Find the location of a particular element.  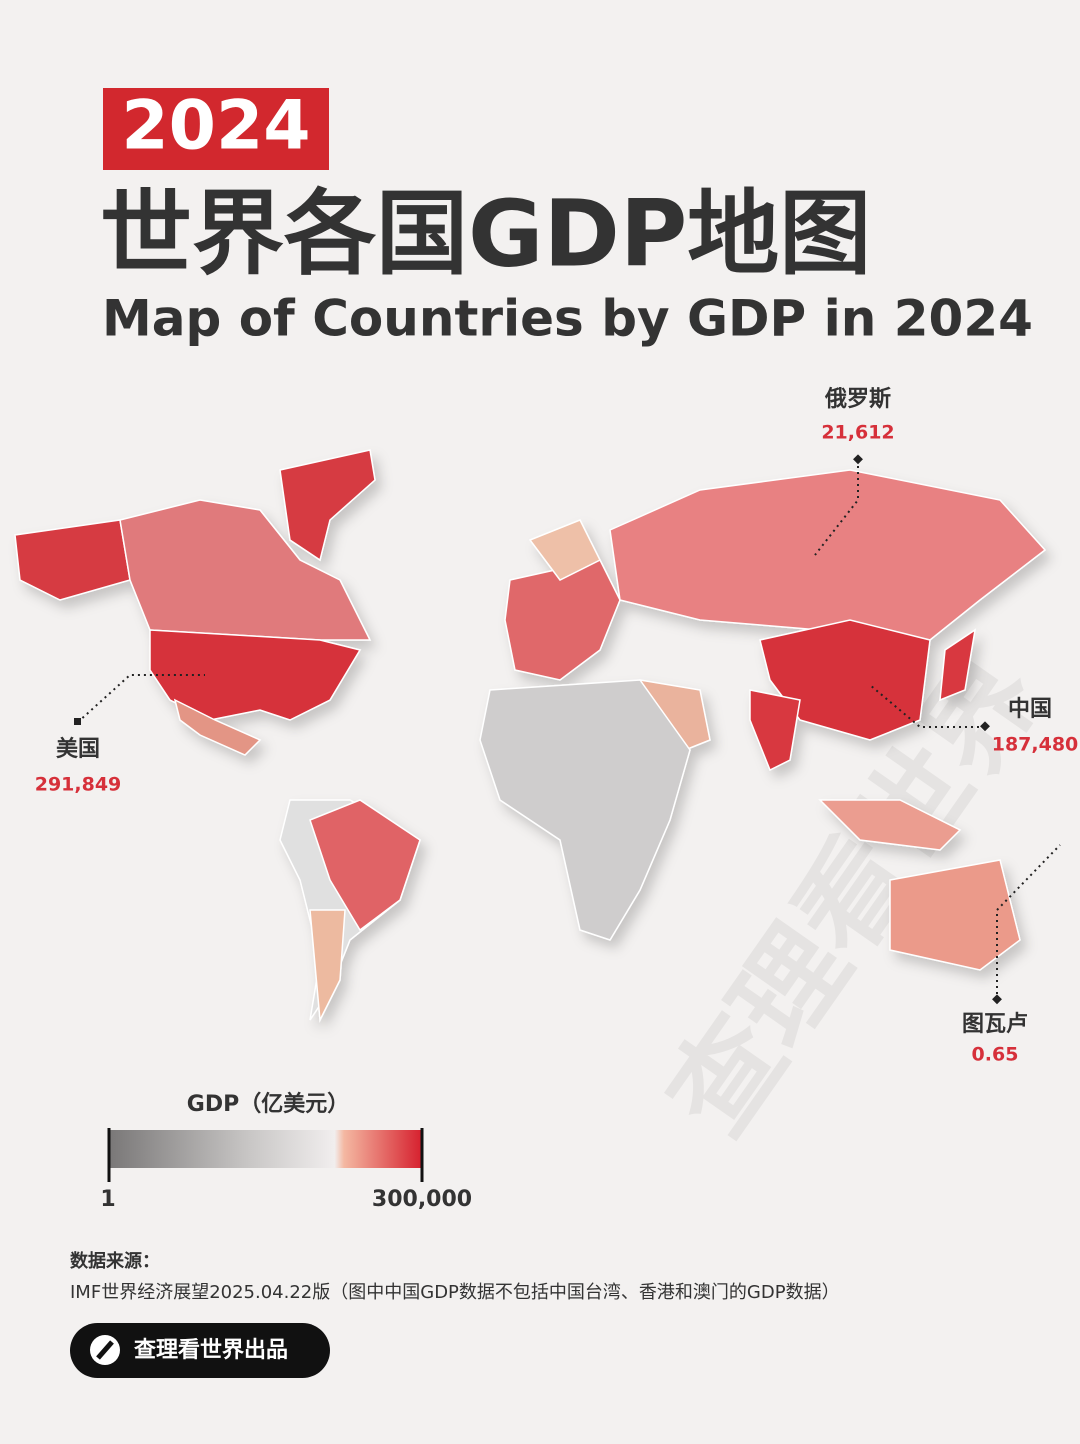

callout-name: 图瓦卢 is located at coordinates (995, 1024).